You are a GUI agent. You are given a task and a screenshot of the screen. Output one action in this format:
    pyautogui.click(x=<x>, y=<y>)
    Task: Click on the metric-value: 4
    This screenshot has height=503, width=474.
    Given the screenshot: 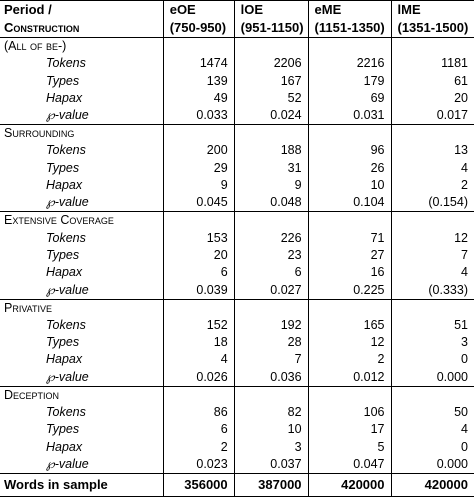 What is the action you would take?
    pyautogui.click(x=432, y=273)
    